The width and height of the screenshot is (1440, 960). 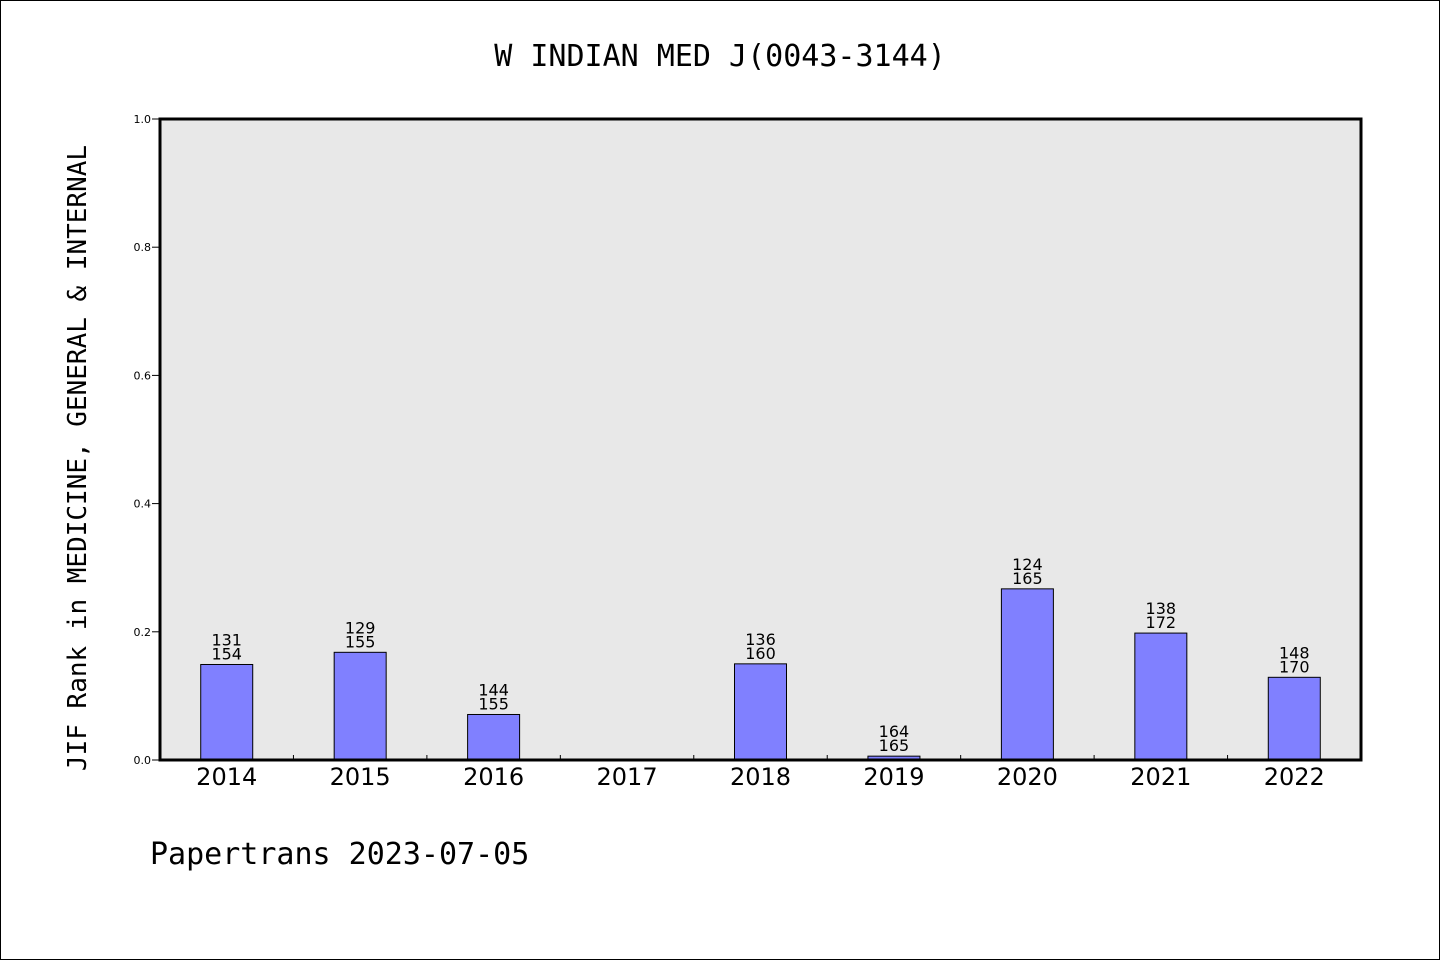 I want to click on y-axis: 0.0 0.2 0.4 0.6 0.8 1.0, so click(x=147, y=440).